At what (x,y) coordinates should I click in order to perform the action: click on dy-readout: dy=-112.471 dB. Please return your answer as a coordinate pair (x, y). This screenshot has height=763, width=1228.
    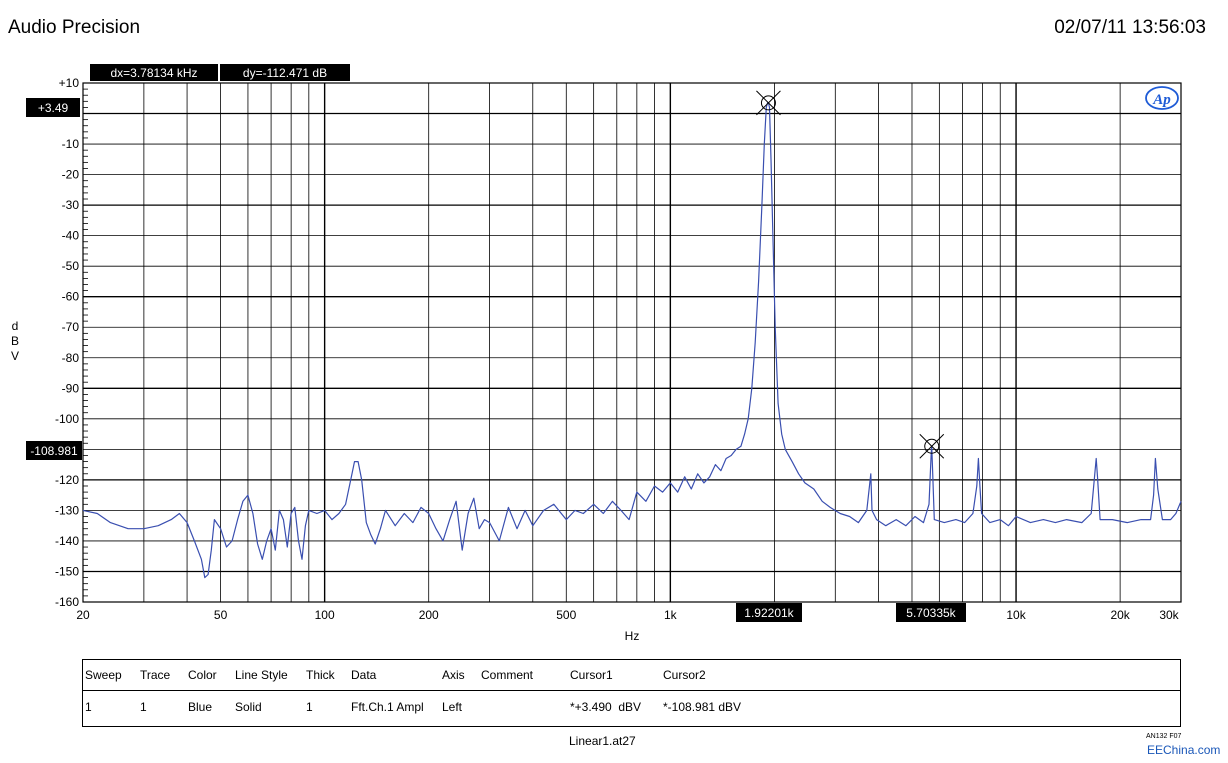
    Looking at the image, I should click on (285, 72).